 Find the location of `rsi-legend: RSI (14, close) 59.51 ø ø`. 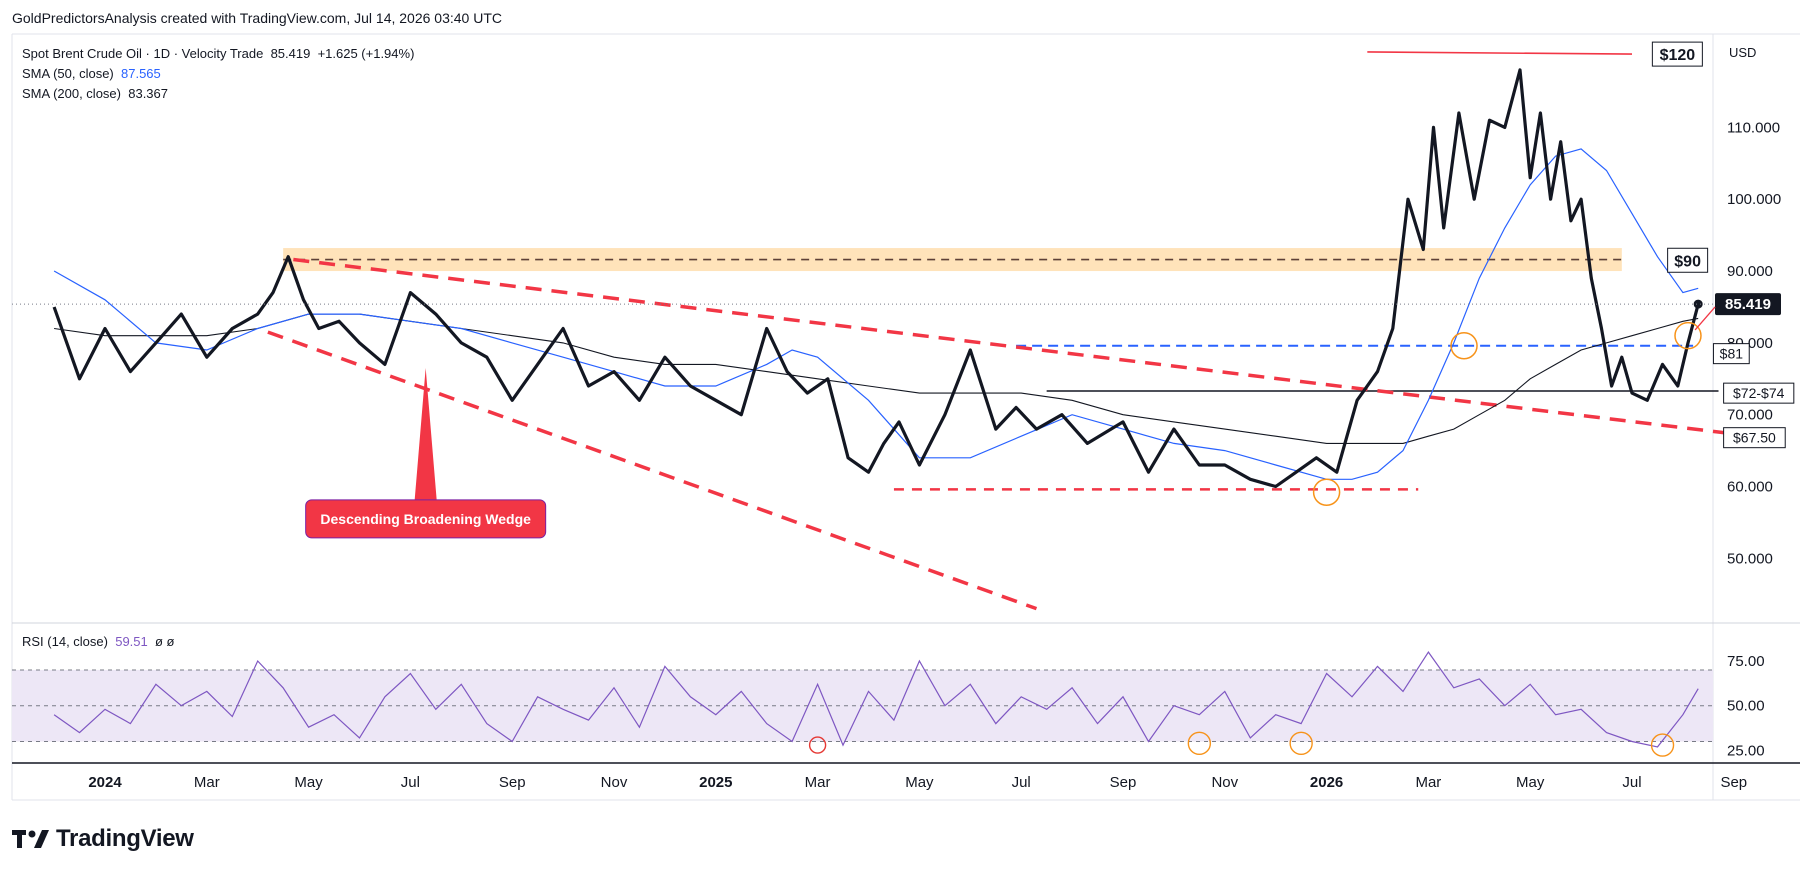

rsi-legend: RSI (14, close) 59.51 ø ø is located at coordinates (98, 641).